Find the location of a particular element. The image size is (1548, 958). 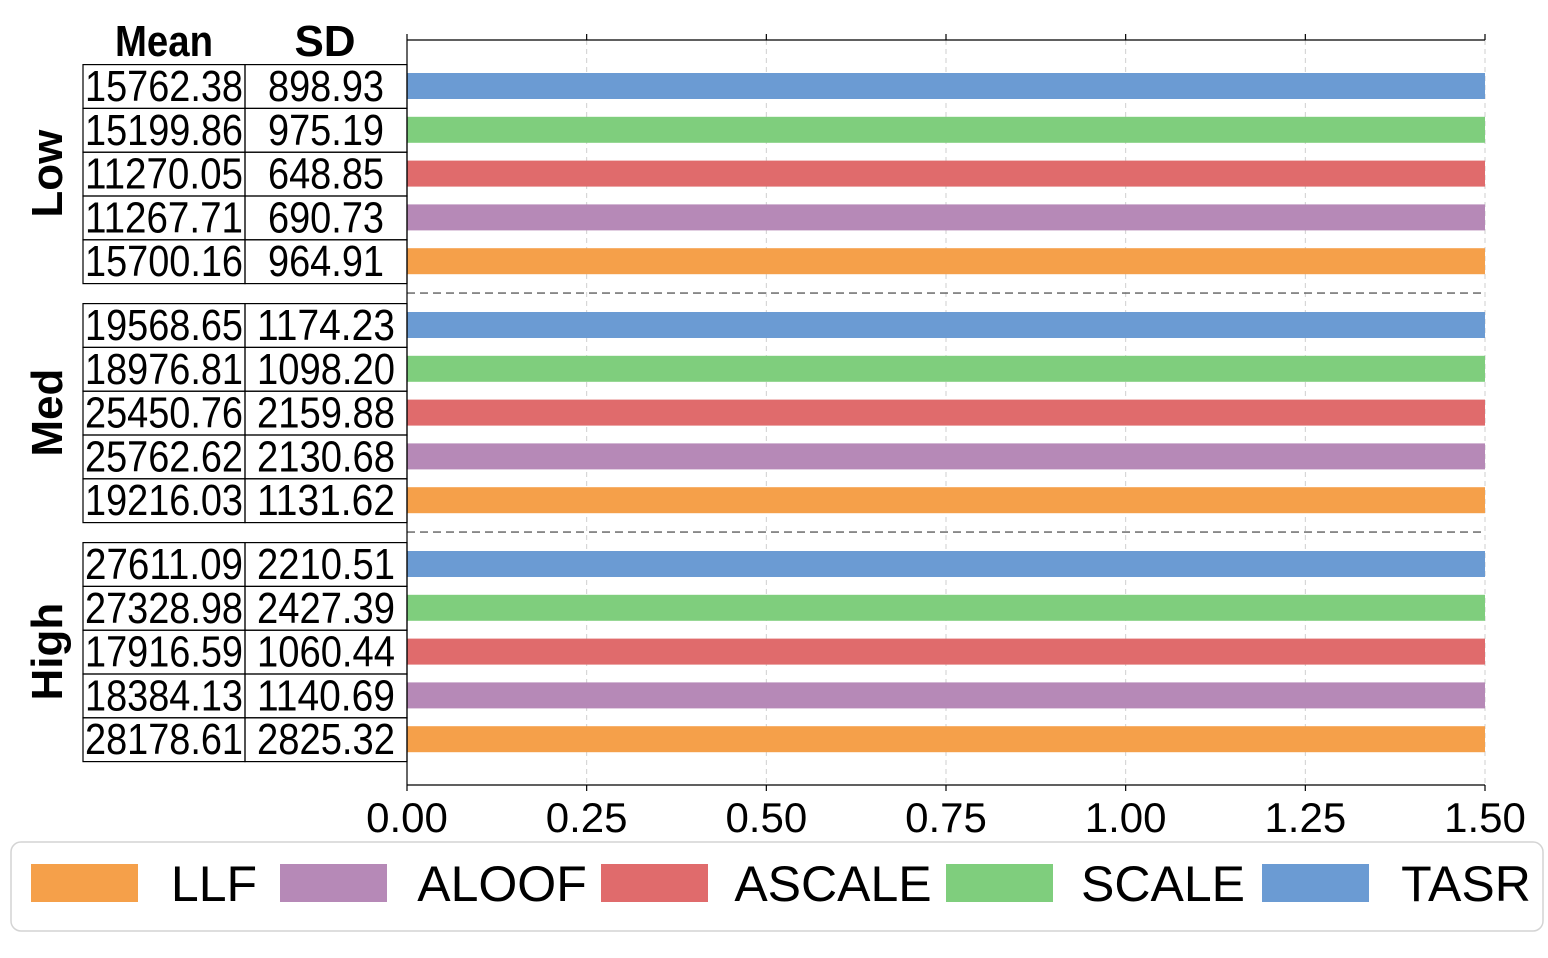

group-label-high: High is located at coordinates (47, 652).